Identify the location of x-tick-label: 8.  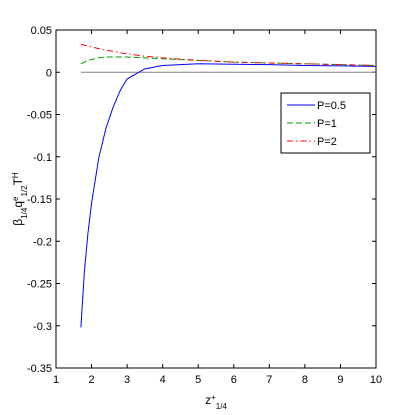
(305, 380).